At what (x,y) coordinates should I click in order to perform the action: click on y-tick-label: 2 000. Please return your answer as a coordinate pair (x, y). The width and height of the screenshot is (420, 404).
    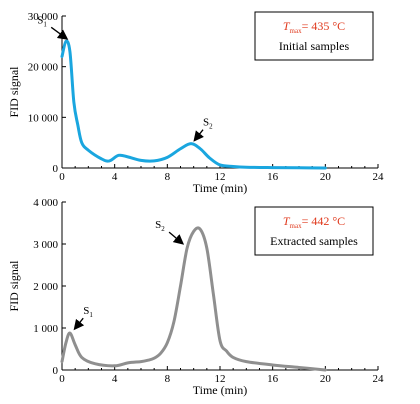
    Looking at the image, I should click on (45, 287).